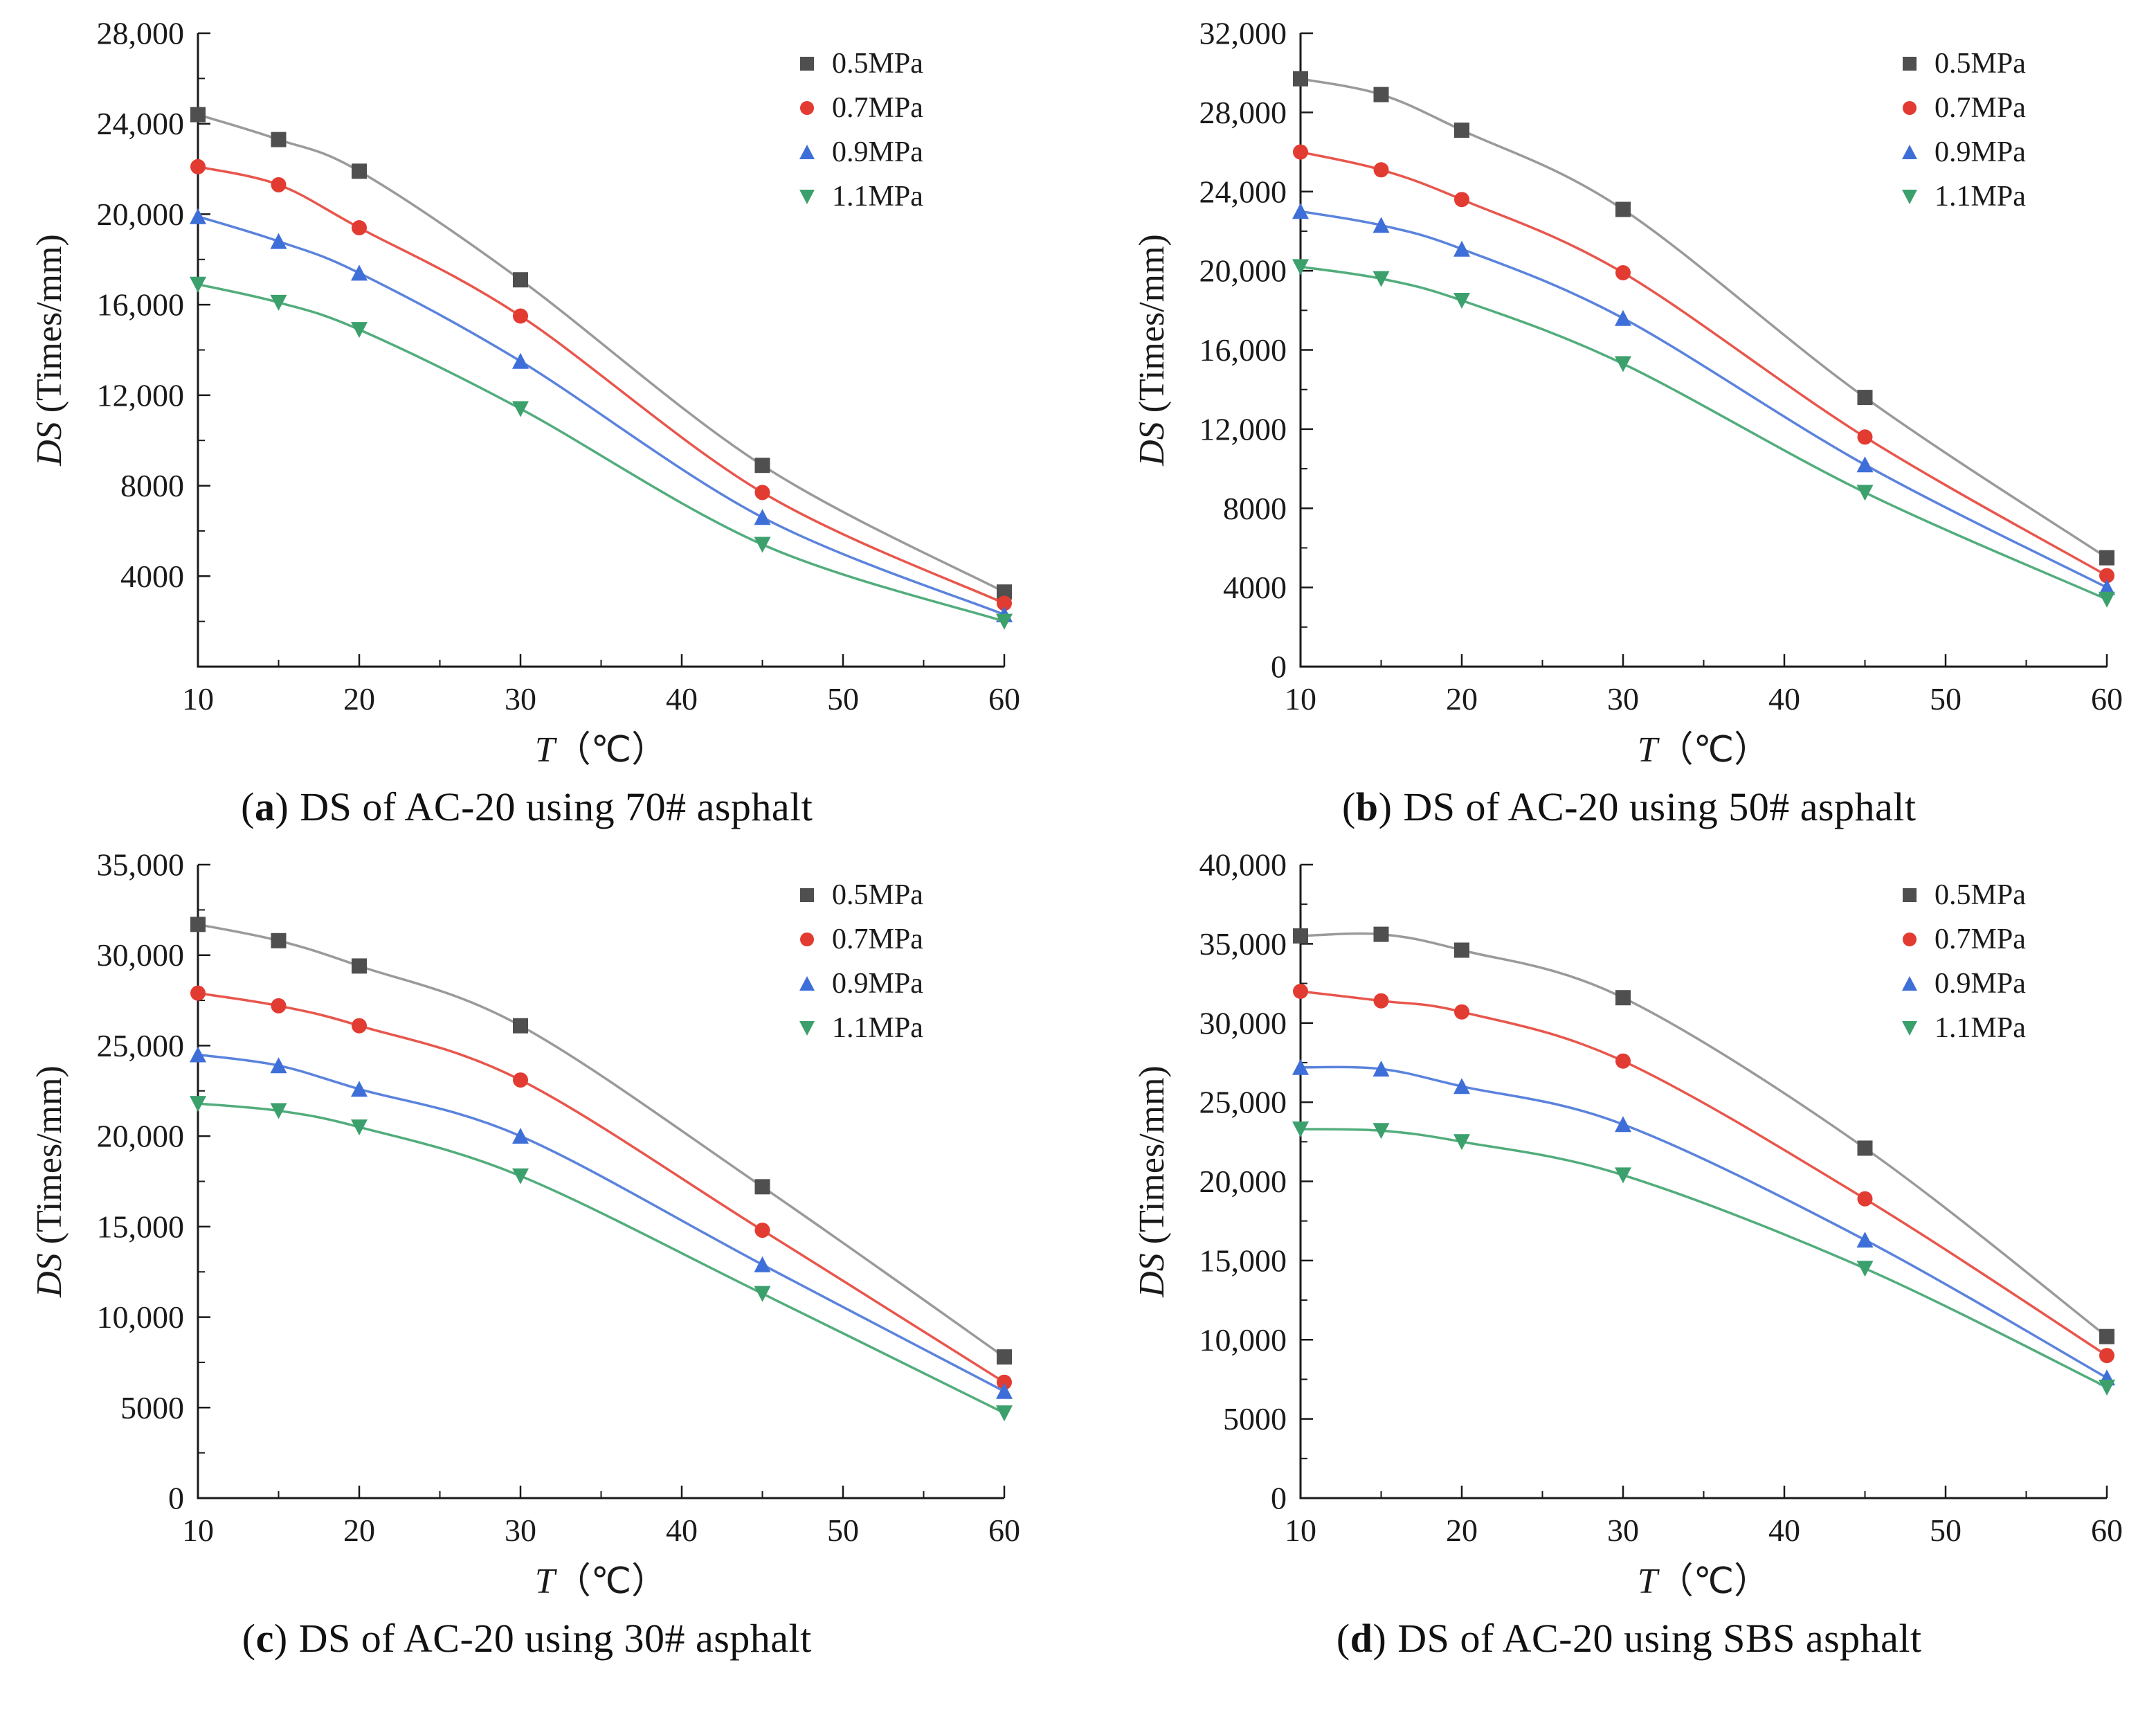 This screenshot has height=1730, width=2156. Describe the element at coordinates (1243, 191) in the screenshot. I see `y-tick-label: 24,000` at that location.